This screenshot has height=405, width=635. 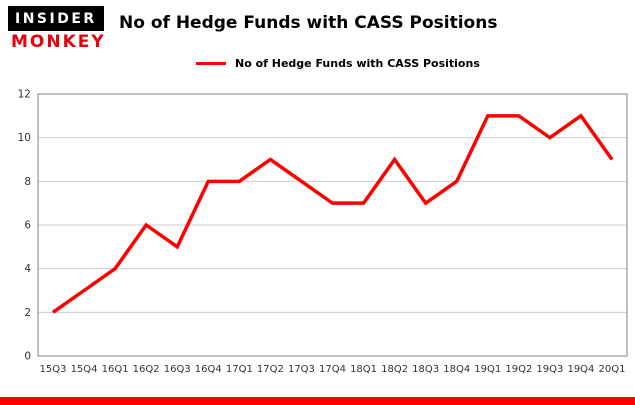 I want to click on x-tick-label: 19Q1, so click(x=487, y=369).